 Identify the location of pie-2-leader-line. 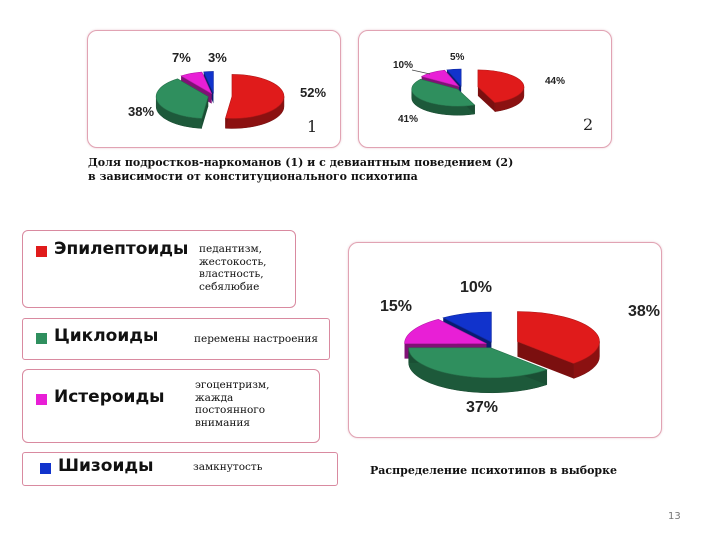
(421, 72).